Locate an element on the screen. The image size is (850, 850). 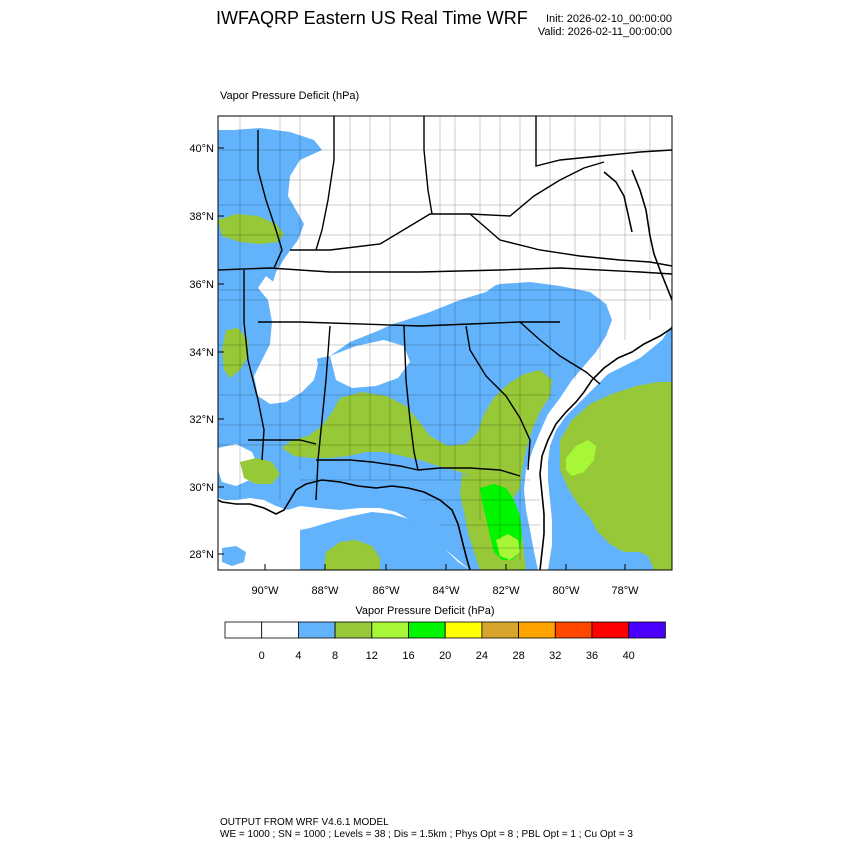
mississippi-green is located at coordinates (235, 353).